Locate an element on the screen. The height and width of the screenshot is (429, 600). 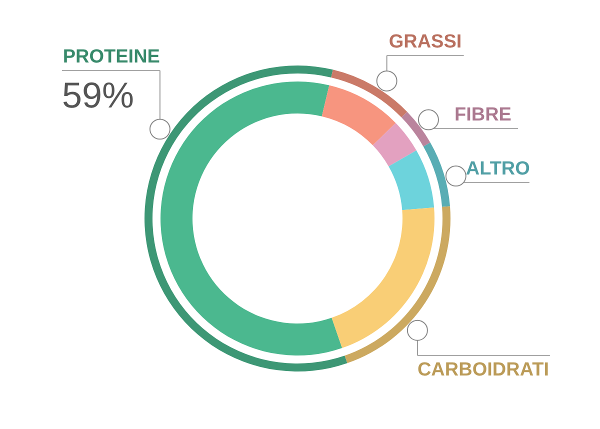
slice-label: ALTRO is located at coordinates (498, 169).